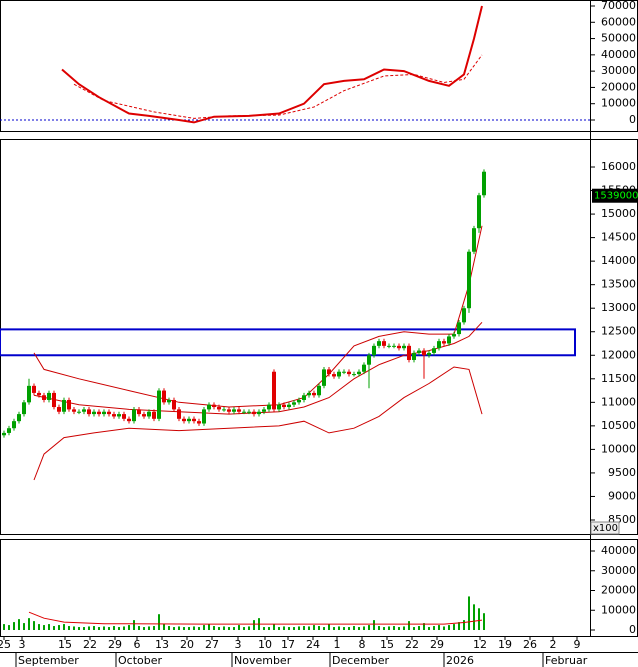 The height and width of the screenshot is (667, 638). What do you see at coordinates (137, 644) in the screenshot?
I see `x-tick-label: 6` at bounding box center [137, 644].